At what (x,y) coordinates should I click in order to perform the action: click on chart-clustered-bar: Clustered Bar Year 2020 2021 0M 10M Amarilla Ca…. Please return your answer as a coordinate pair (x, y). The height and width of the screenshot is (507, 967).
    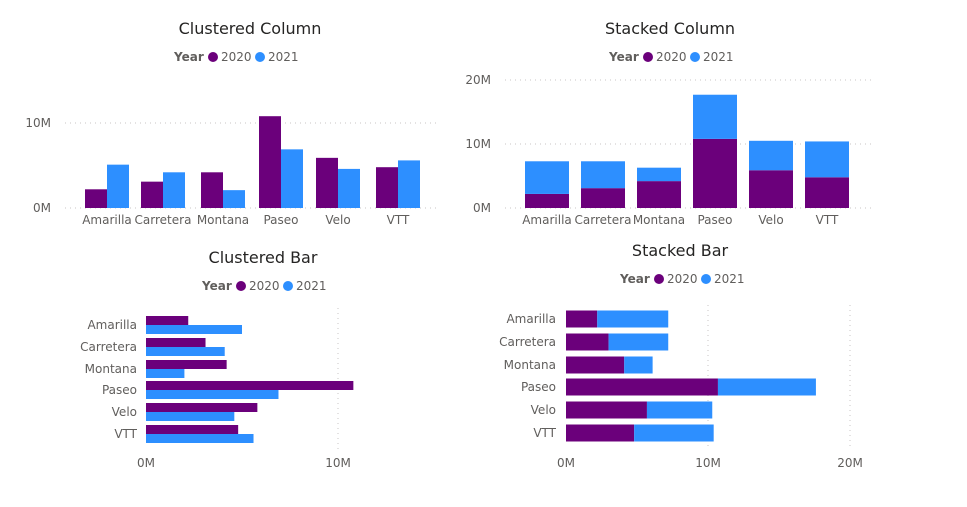
    Looking at the image, I should click on (217, 359).